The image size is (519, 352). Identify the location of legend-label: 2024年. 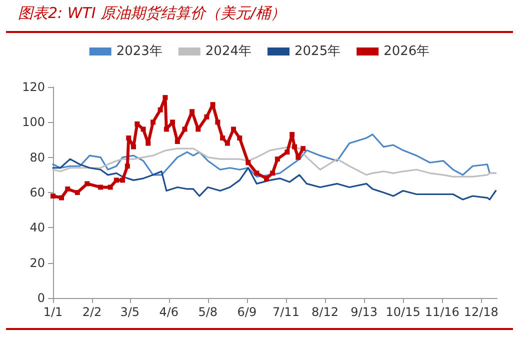
(228, 51).